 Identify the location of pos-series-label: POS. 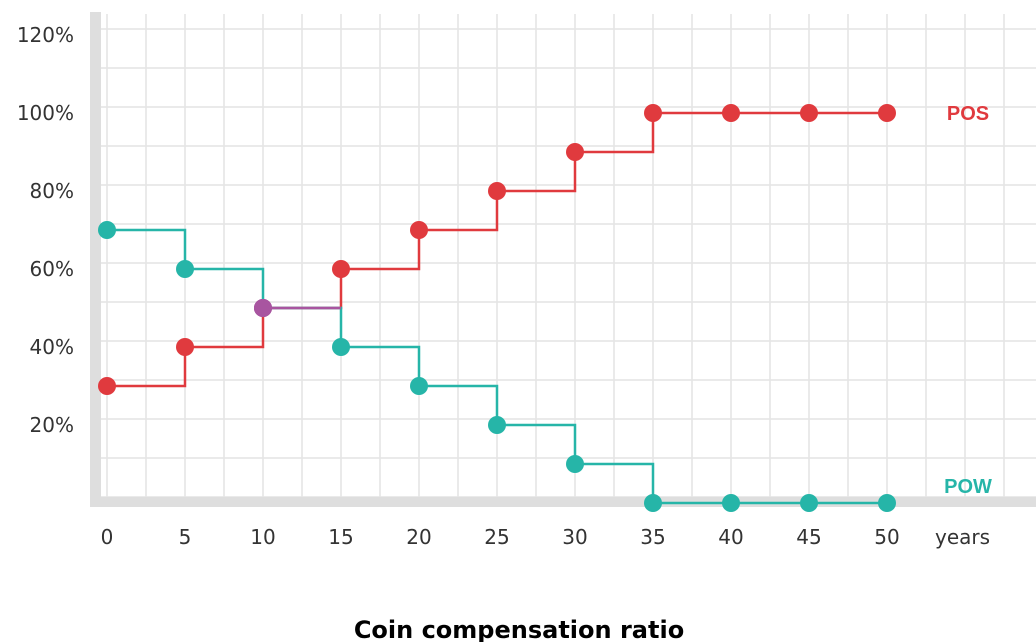
(968, 114).